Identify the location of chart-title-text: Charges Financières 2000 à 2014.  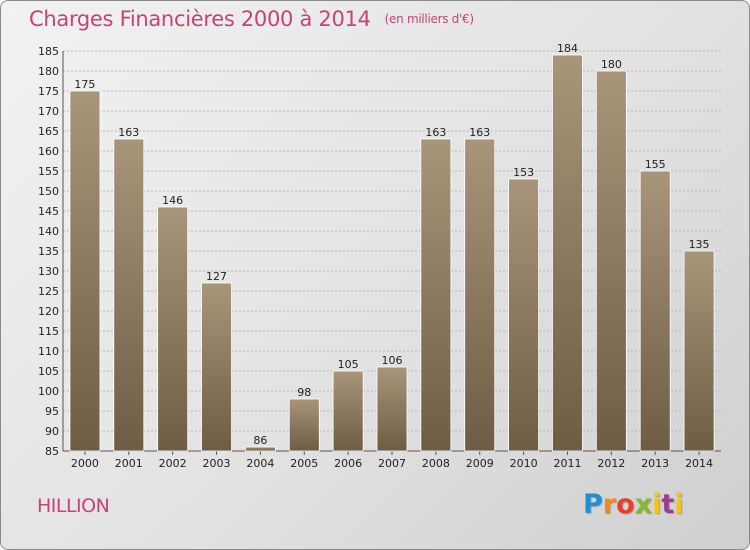
(200, 19).